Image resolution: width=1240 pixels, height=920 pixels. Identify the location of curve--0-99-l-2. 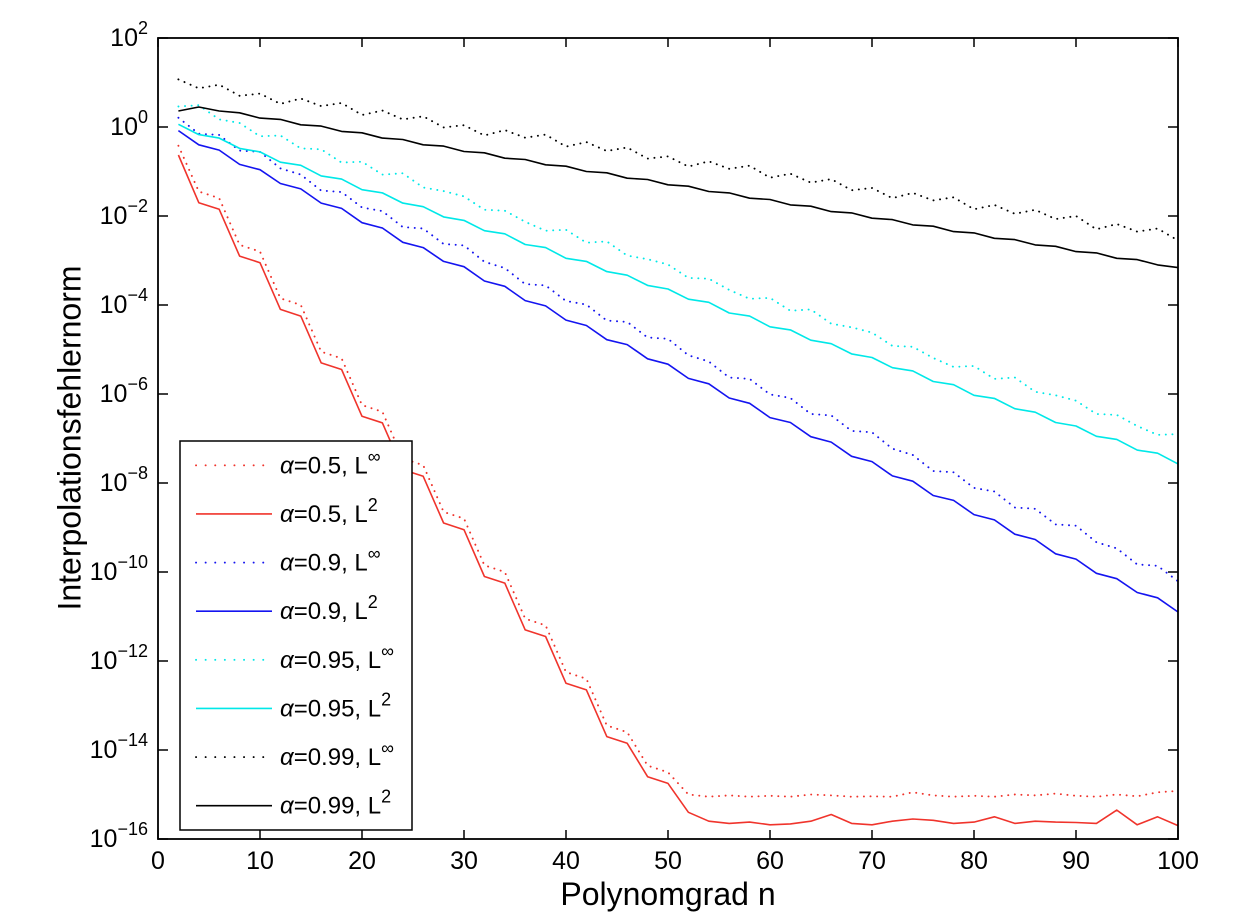
(678, 187).